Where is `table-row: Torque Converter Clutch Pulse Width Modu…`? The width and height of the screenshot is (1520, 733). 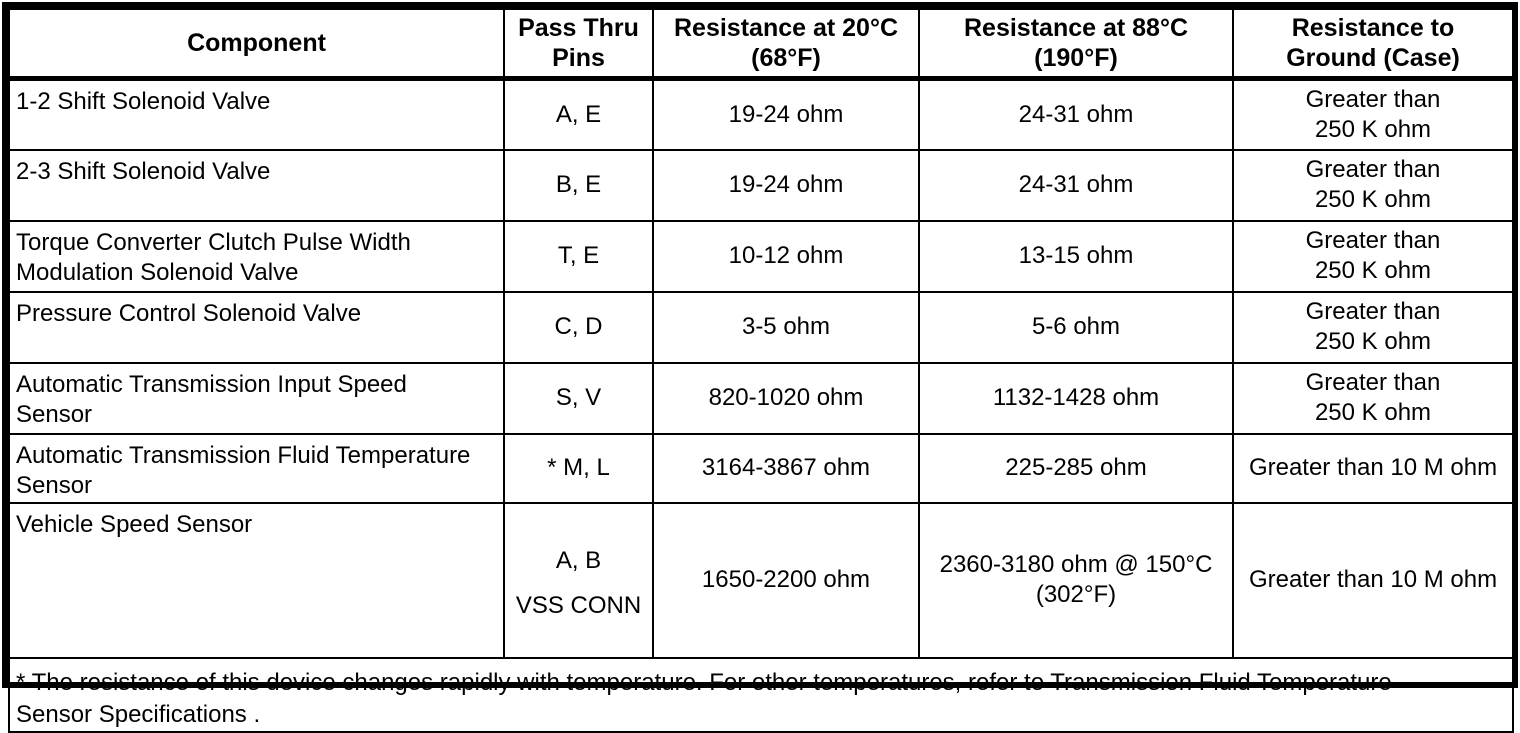
table-row: Torque Converter Clutch Pulse Width Modu… is located at coordinates (761, 256).